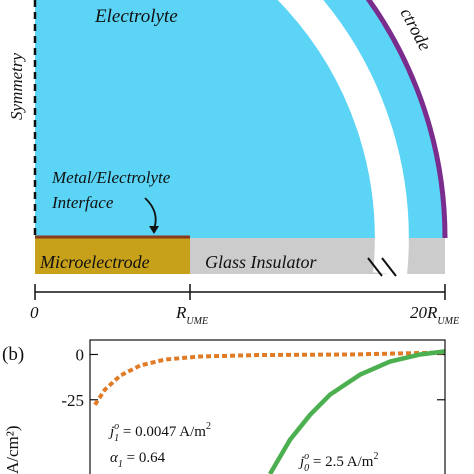 The image size is (474, 474). I want to click on text: 20R, so click(424, 312).